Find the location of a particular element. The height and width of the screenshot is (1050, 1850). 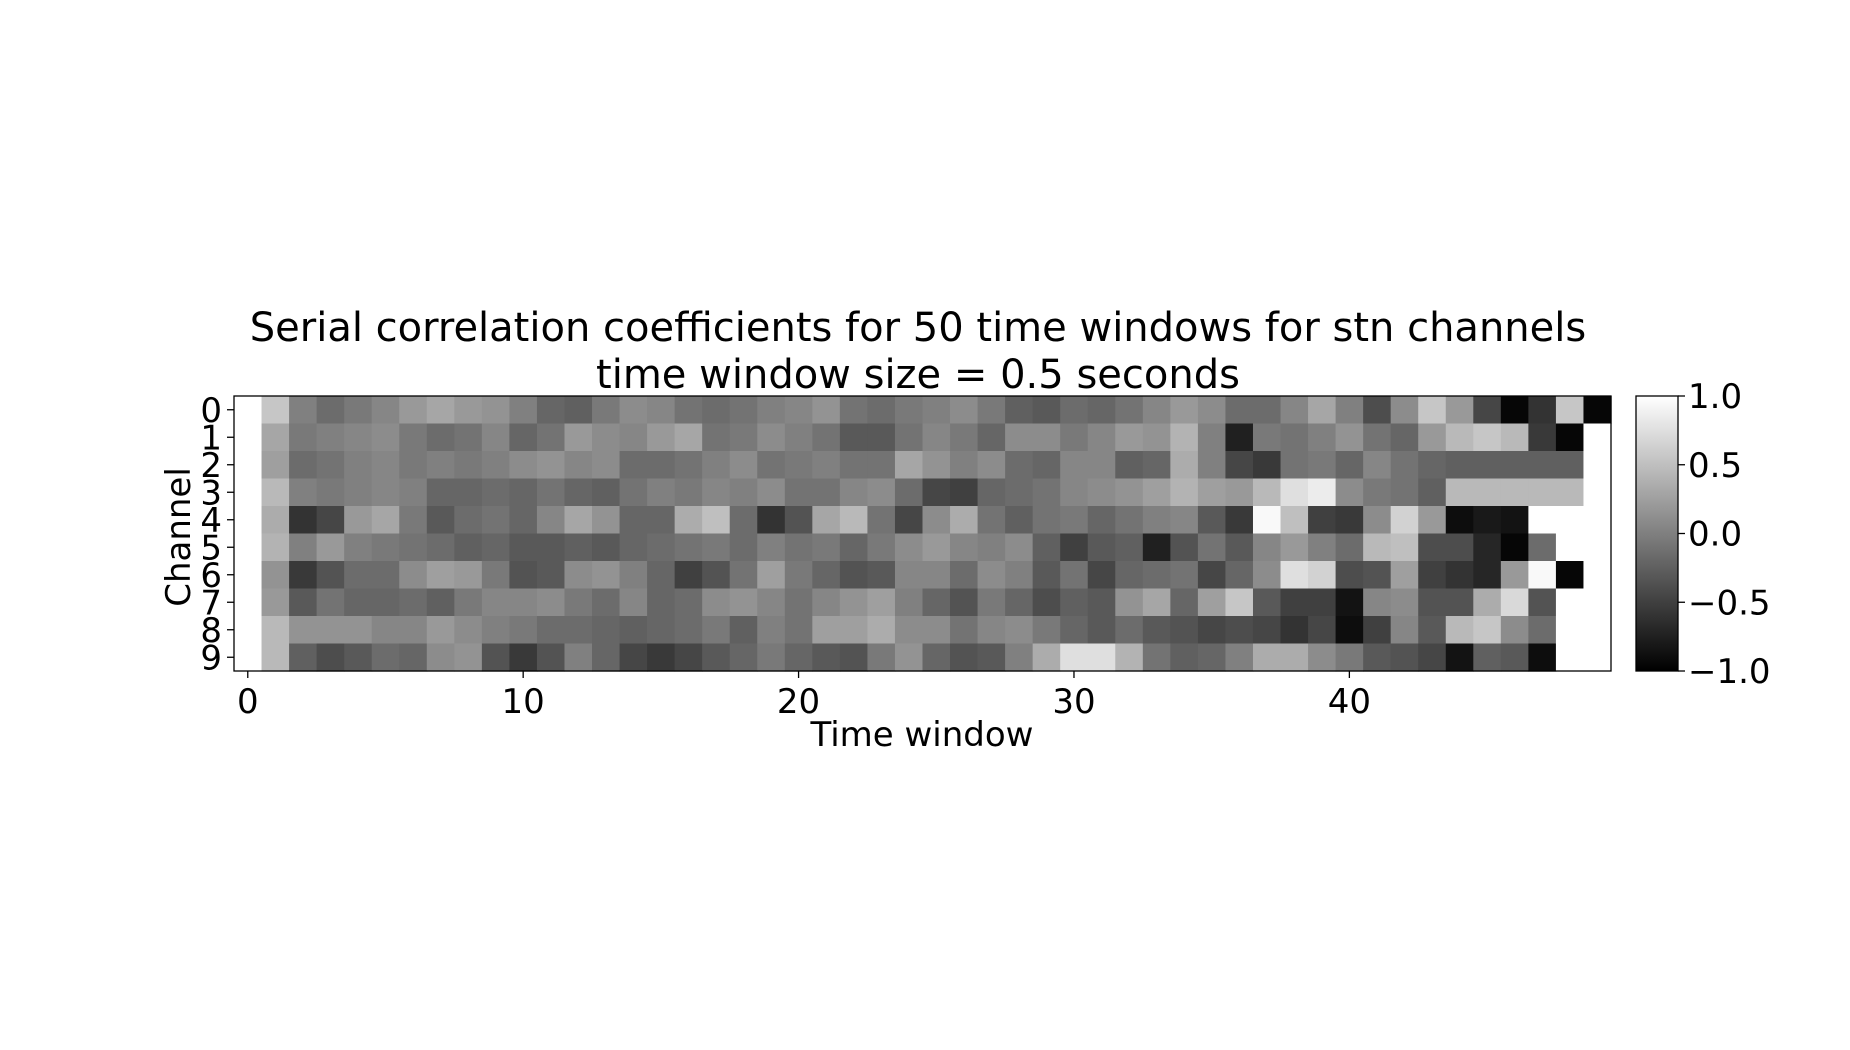

x-tick-label: 20 is located at coordinates (798, 702).